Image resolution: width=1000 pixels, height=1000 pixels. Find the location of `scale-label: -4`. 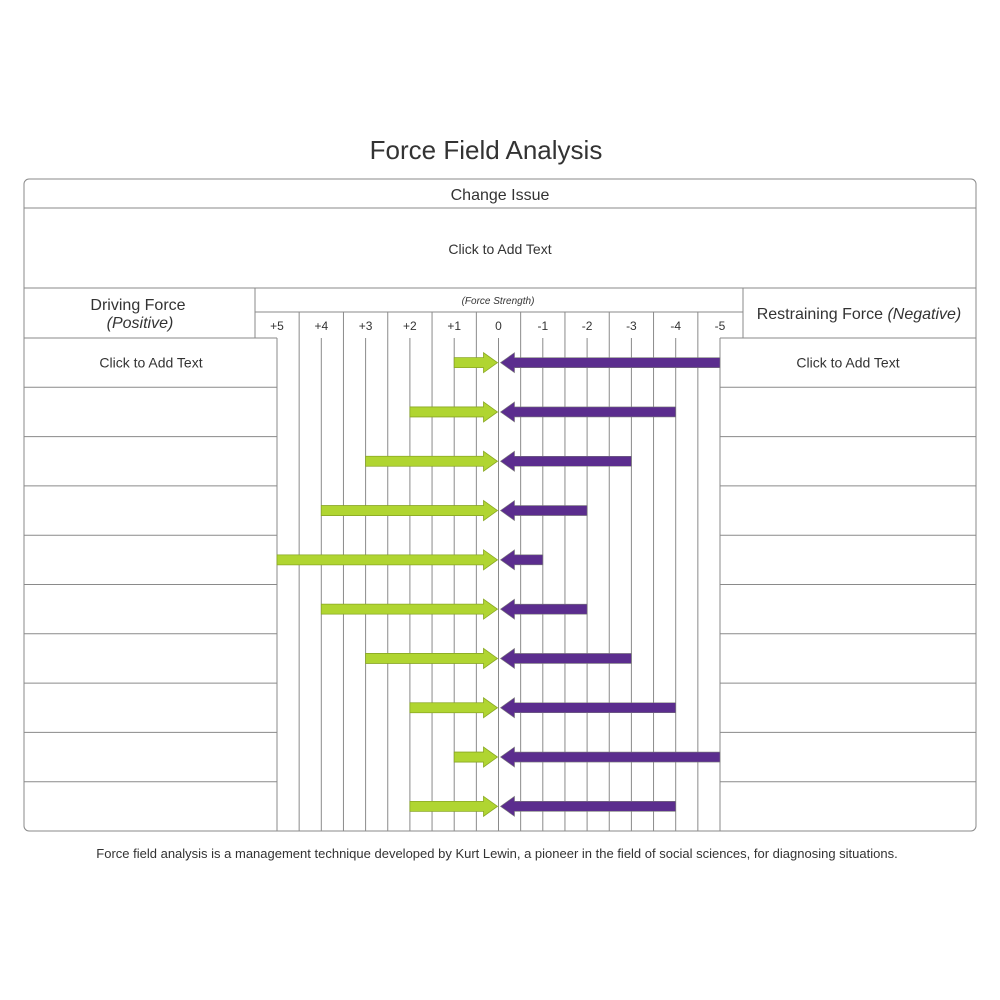

scale-label: -4 is located at coordinates (675, 326).